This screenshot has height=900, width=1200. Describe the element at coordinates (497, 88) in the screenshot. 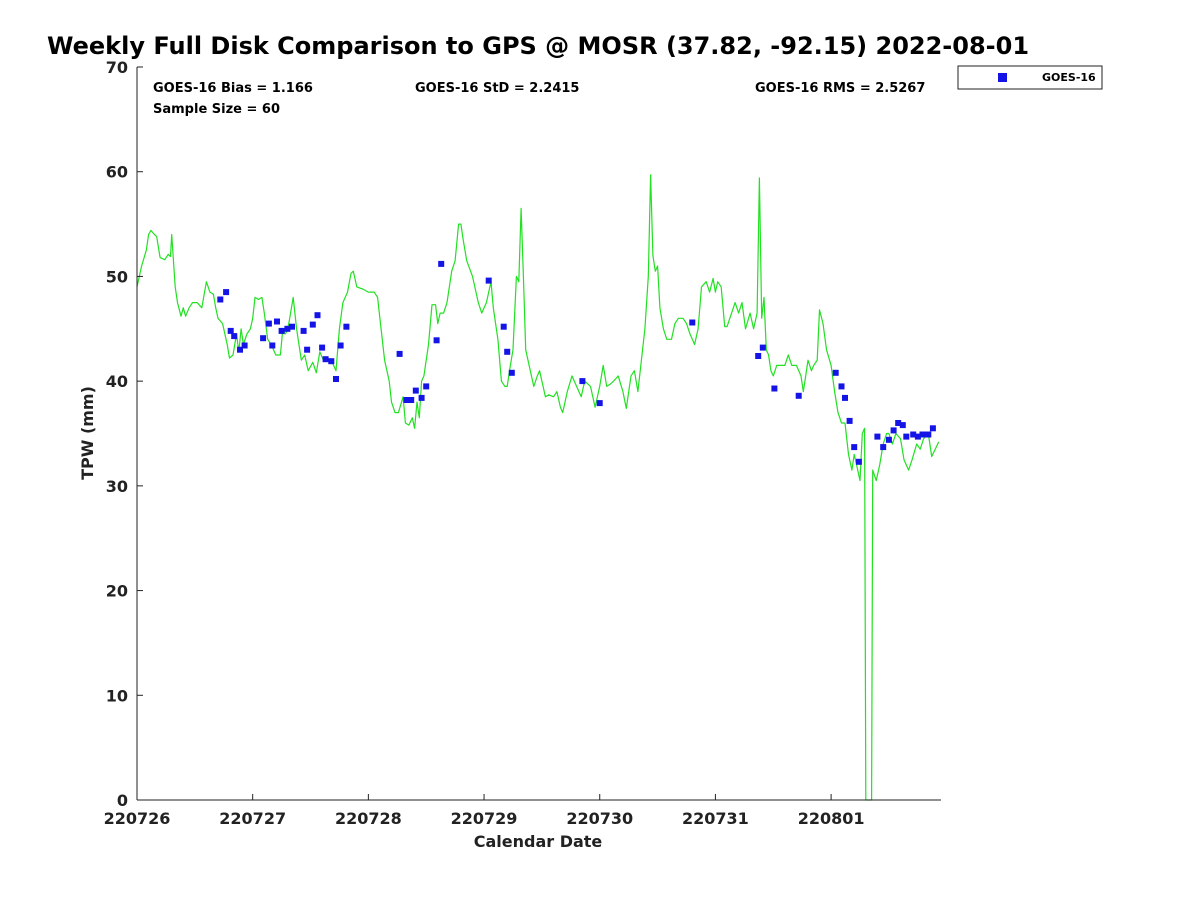

I see `std-stat: GOES-16 StD = 2.2415` at that location.